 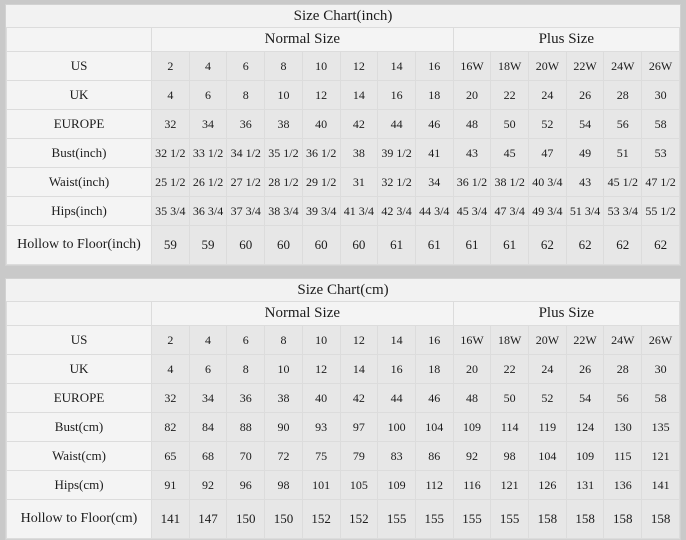 What do you see at coordinates (246, 124) in the screenshot?
I see `table-cell: 36` at bounding box center [246, 124].